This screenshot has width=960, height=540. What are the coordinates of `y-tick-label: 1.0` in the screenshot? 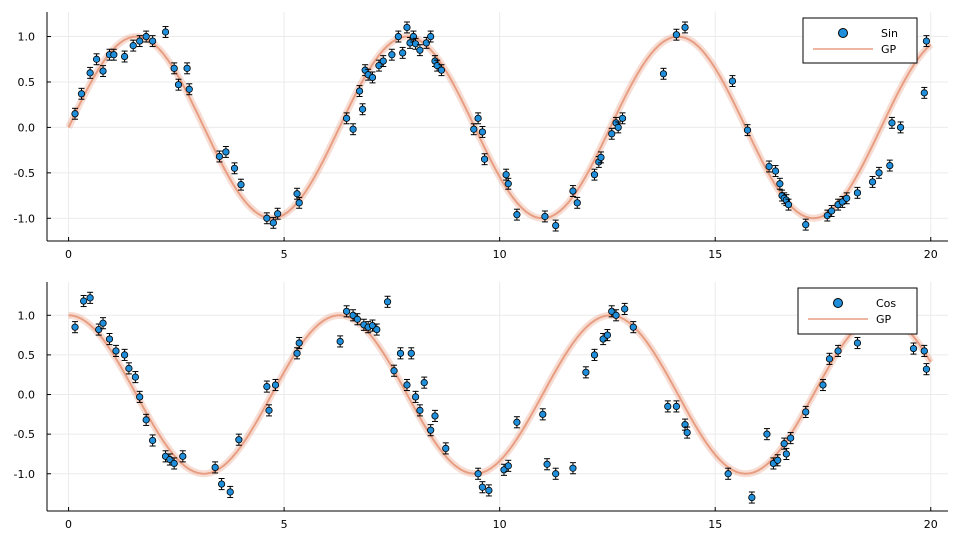 It's located at (27, 37).